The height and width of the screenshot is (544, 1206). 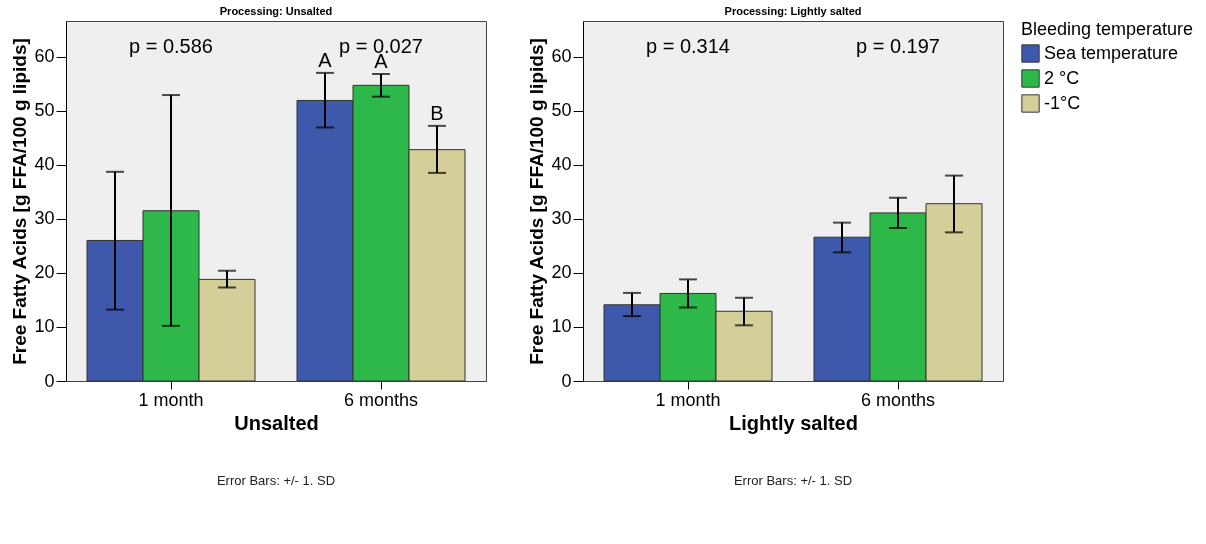 What do you see at coordinates (898, 46) in the screenshot?
I see `annotation: p = 0.197` at bounding box center [898, 46].